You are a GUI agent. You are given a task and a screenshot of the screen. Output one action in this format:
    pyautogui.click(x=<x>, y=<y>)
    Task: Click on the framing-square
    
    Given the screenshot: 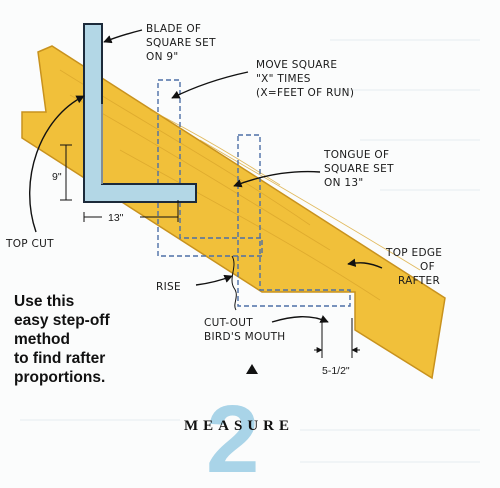 What is the action you would take?
    pyautogui.click(x=140, y=113)
    